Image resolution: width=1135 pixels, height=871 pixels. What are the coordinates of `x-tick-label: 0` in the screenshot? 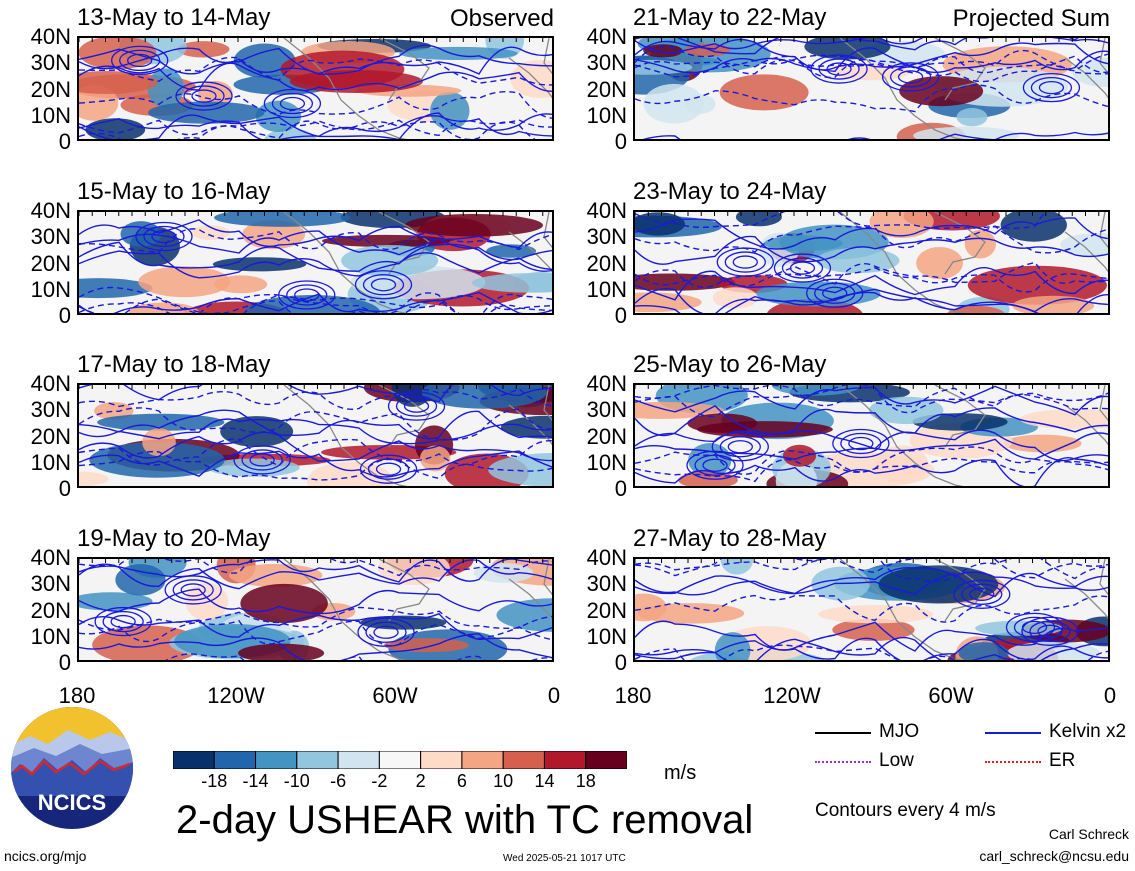 It's located at (554, 695).